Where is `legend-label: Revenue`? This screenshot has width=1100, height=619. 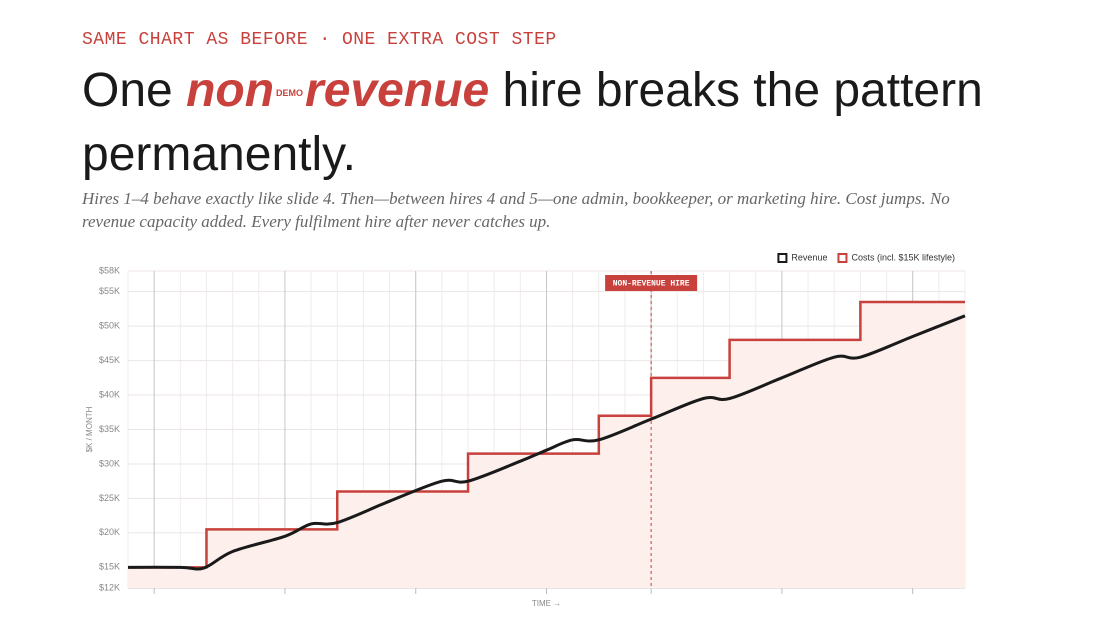 legend-label: Revenue is located at coordinates (809, 257).